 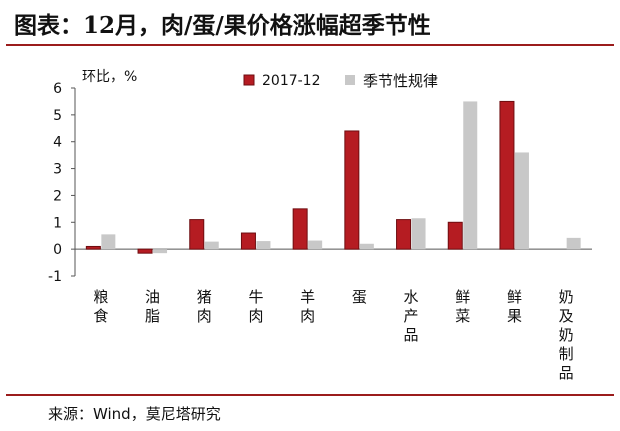 I want to click on y-tick-label: 2, so click(x=57, y=196).